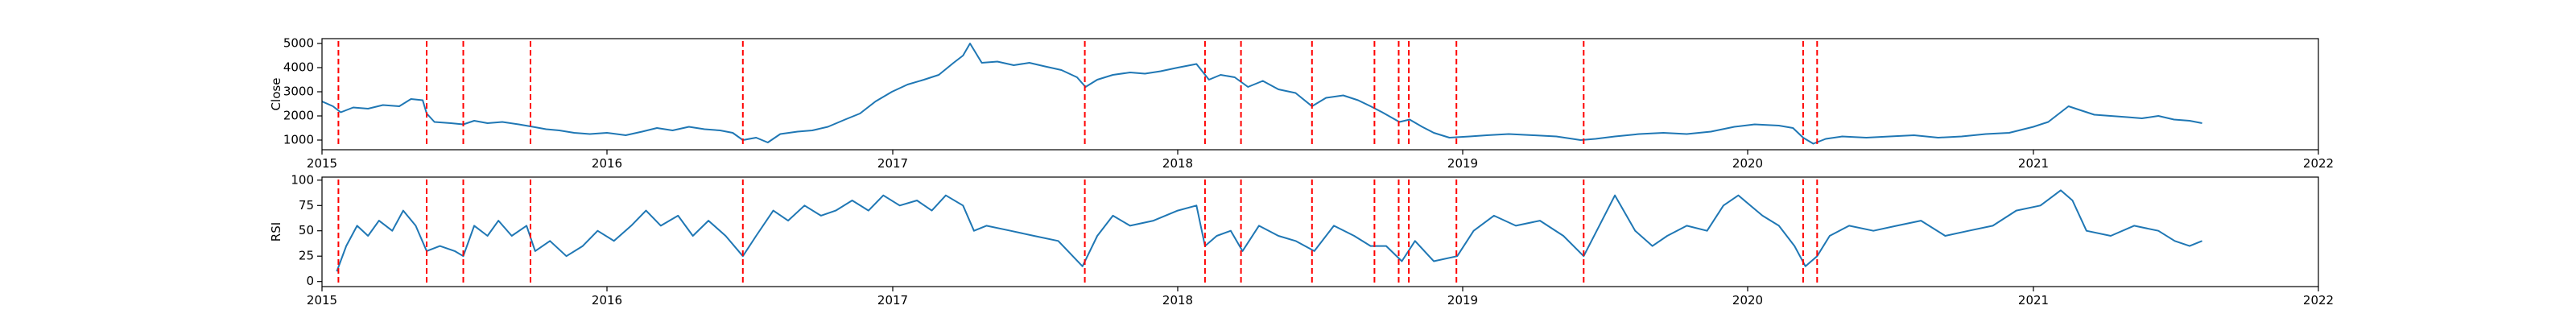  I want to click on y-tick-label: 2000, so click(298, 116).